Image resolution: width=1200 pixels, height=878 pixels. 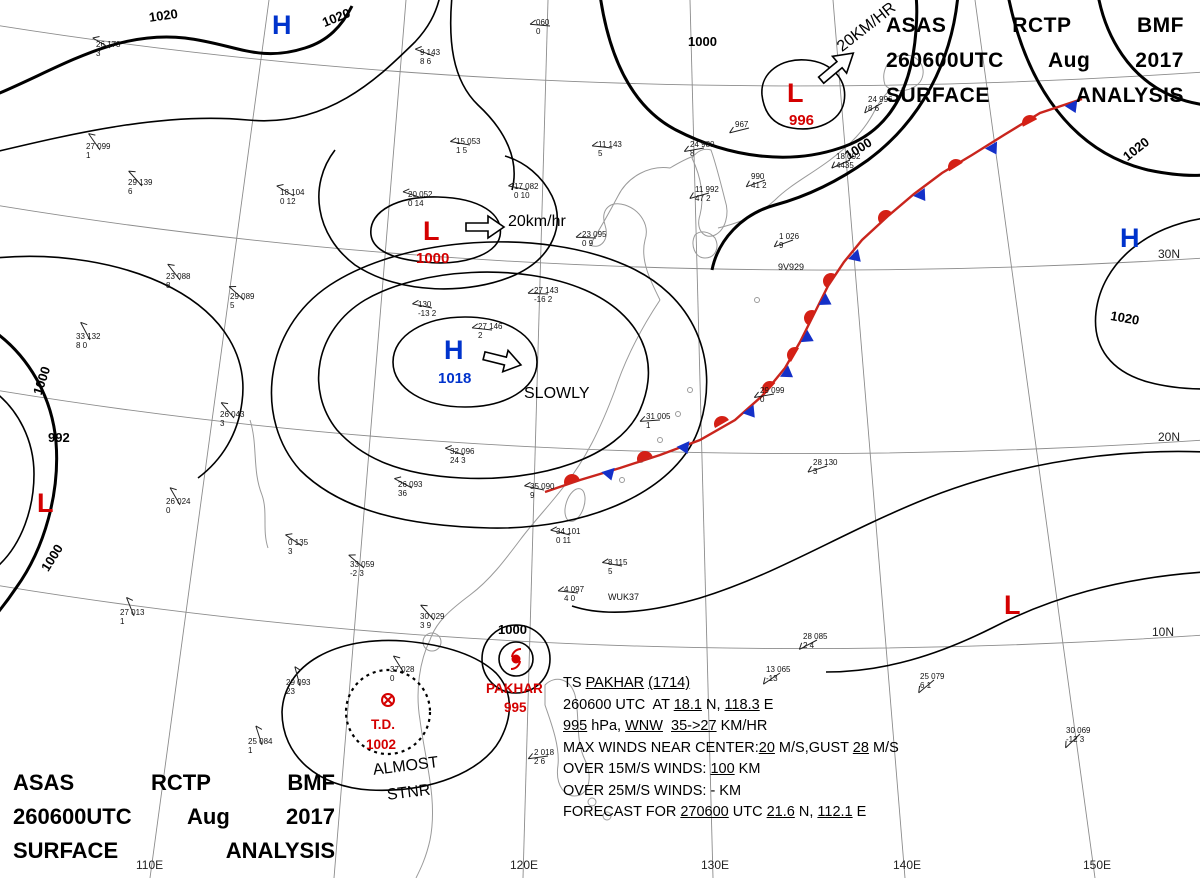 What do you see at coordinates (98, 151) in the screenshot?
I see `station-plot: 27 099 1` at bounding box center [98, 151].